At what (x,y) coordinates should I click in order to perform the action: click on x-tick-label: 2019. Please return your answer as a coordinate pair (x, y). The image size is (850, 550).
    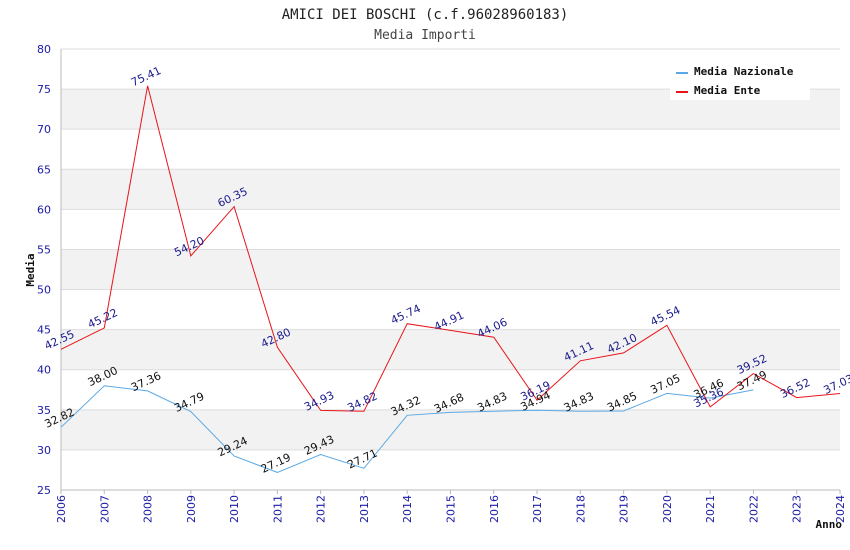
    Looking at the image, I should click on (624, 509).